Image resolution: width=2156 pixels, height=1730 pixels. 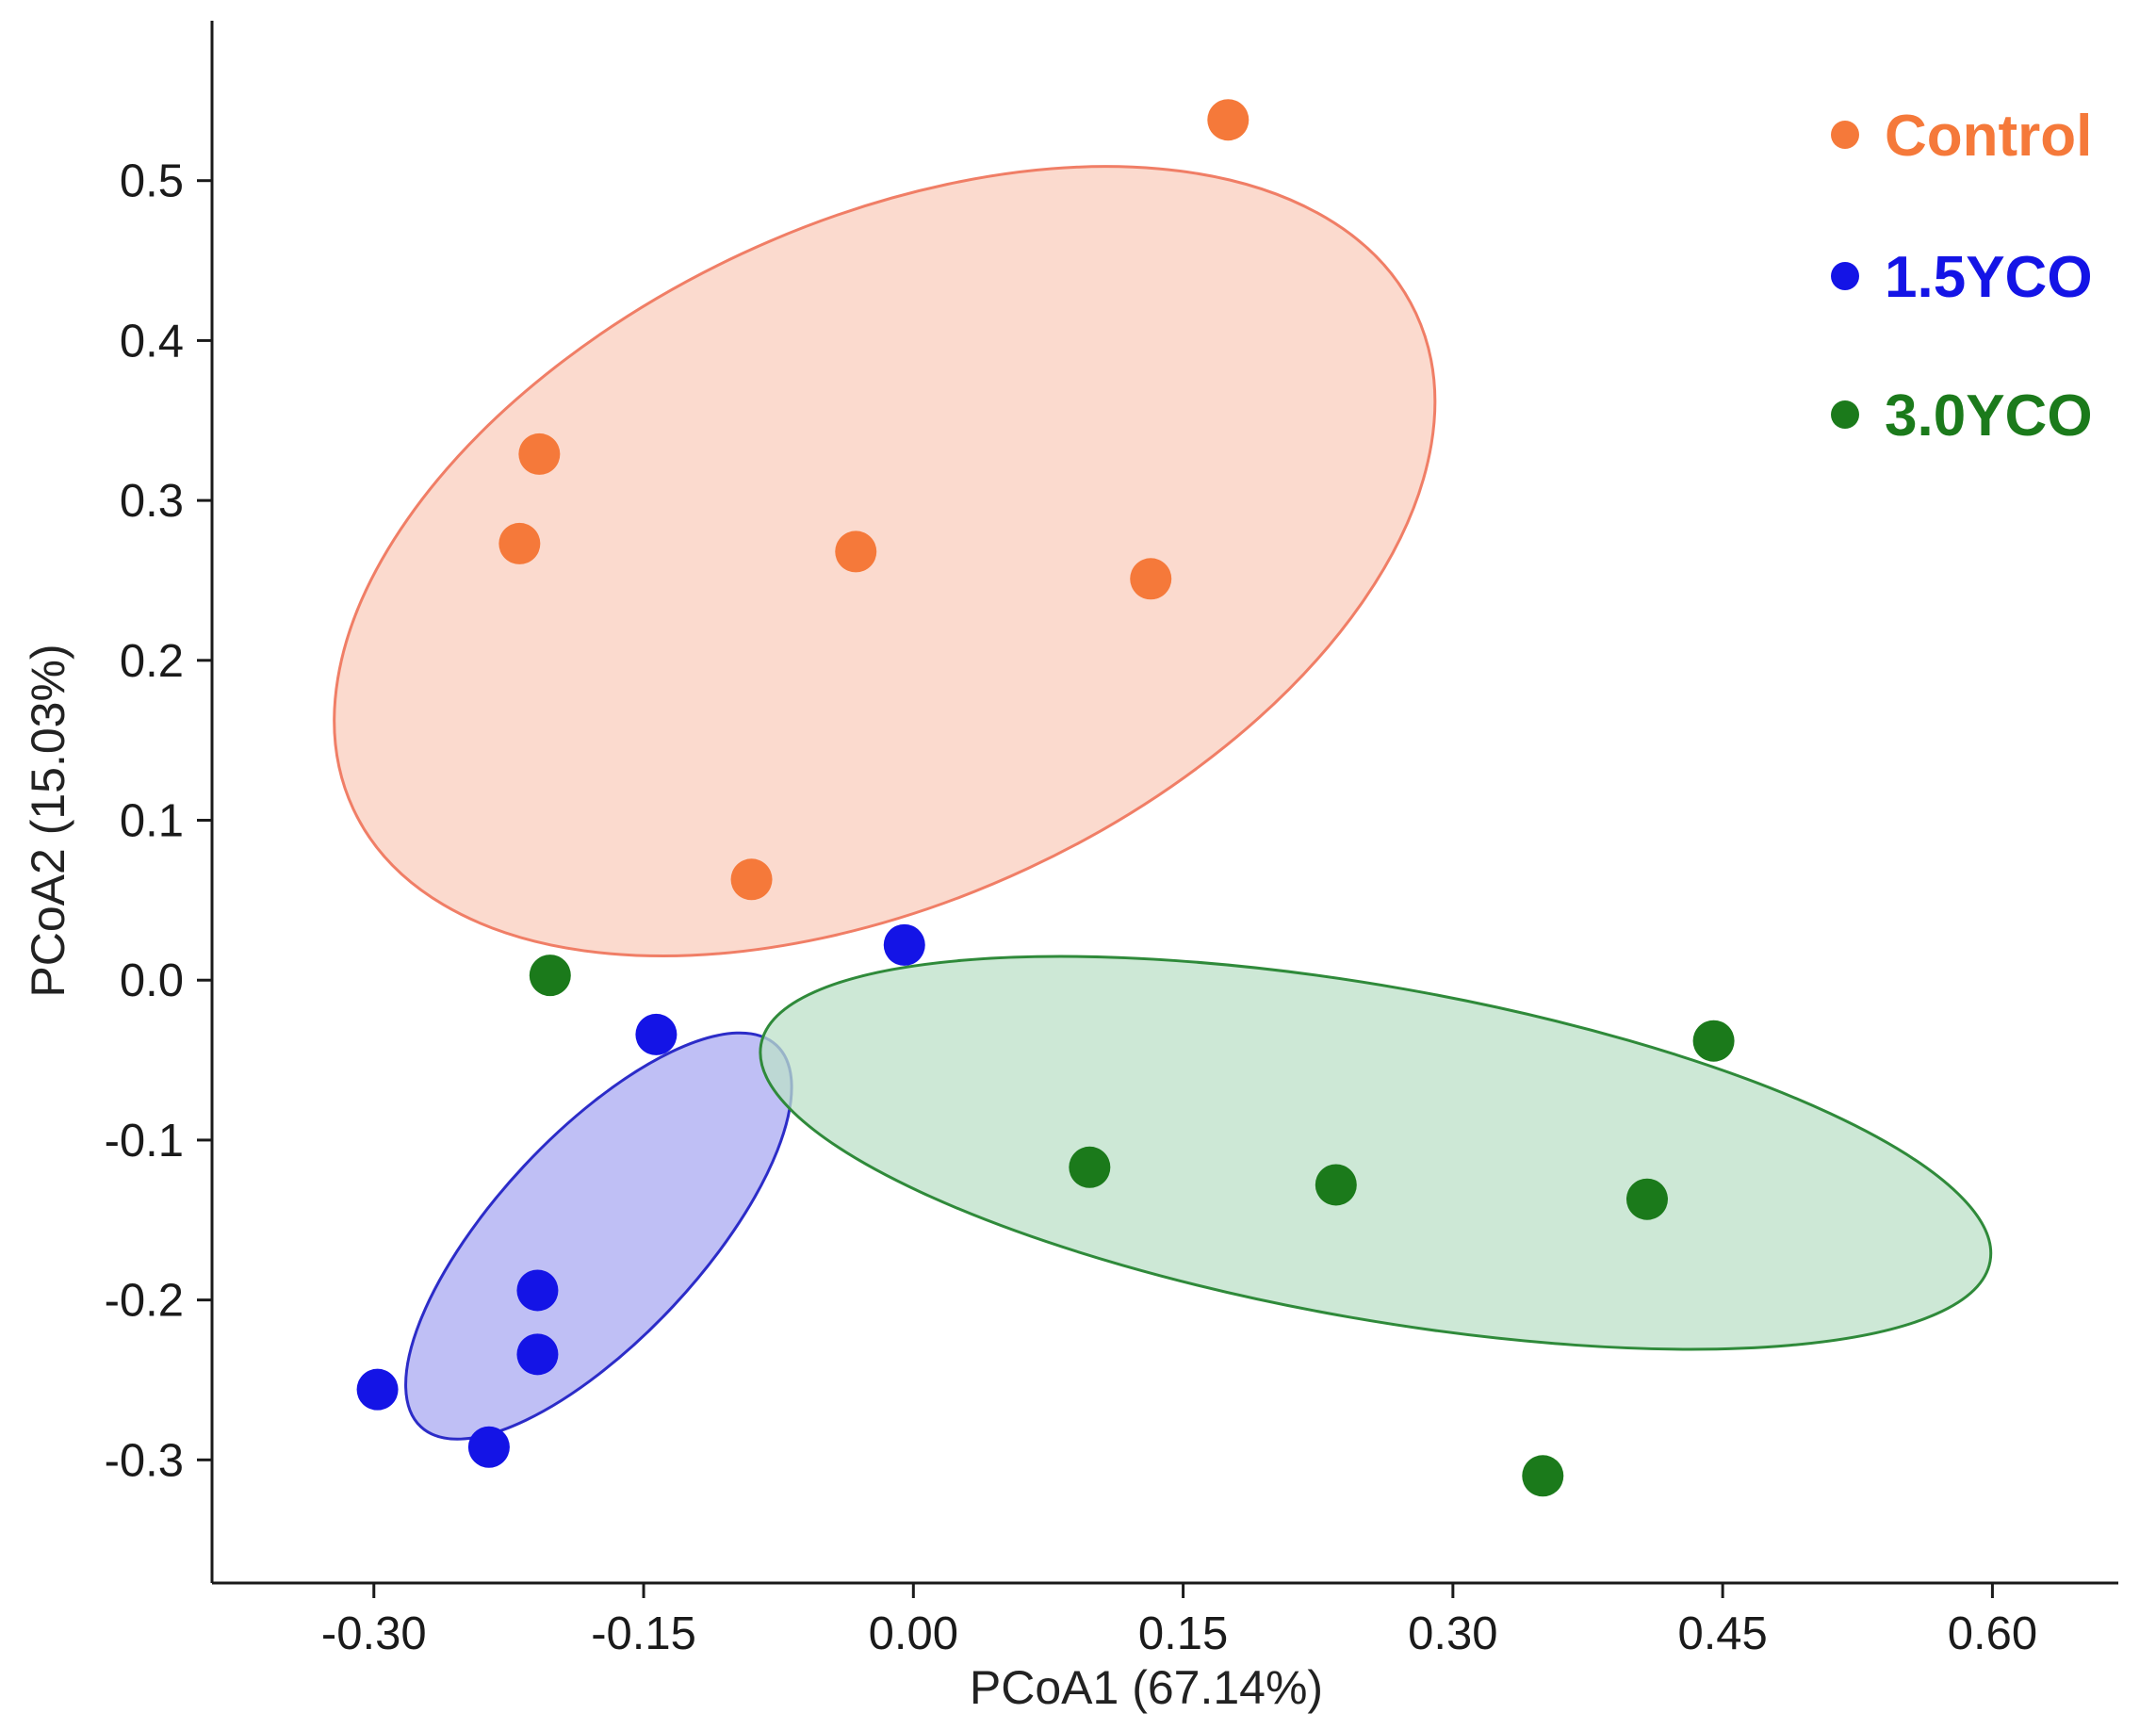 I want to click on y-tick-label: 0.3, so click(x=152, y=501).